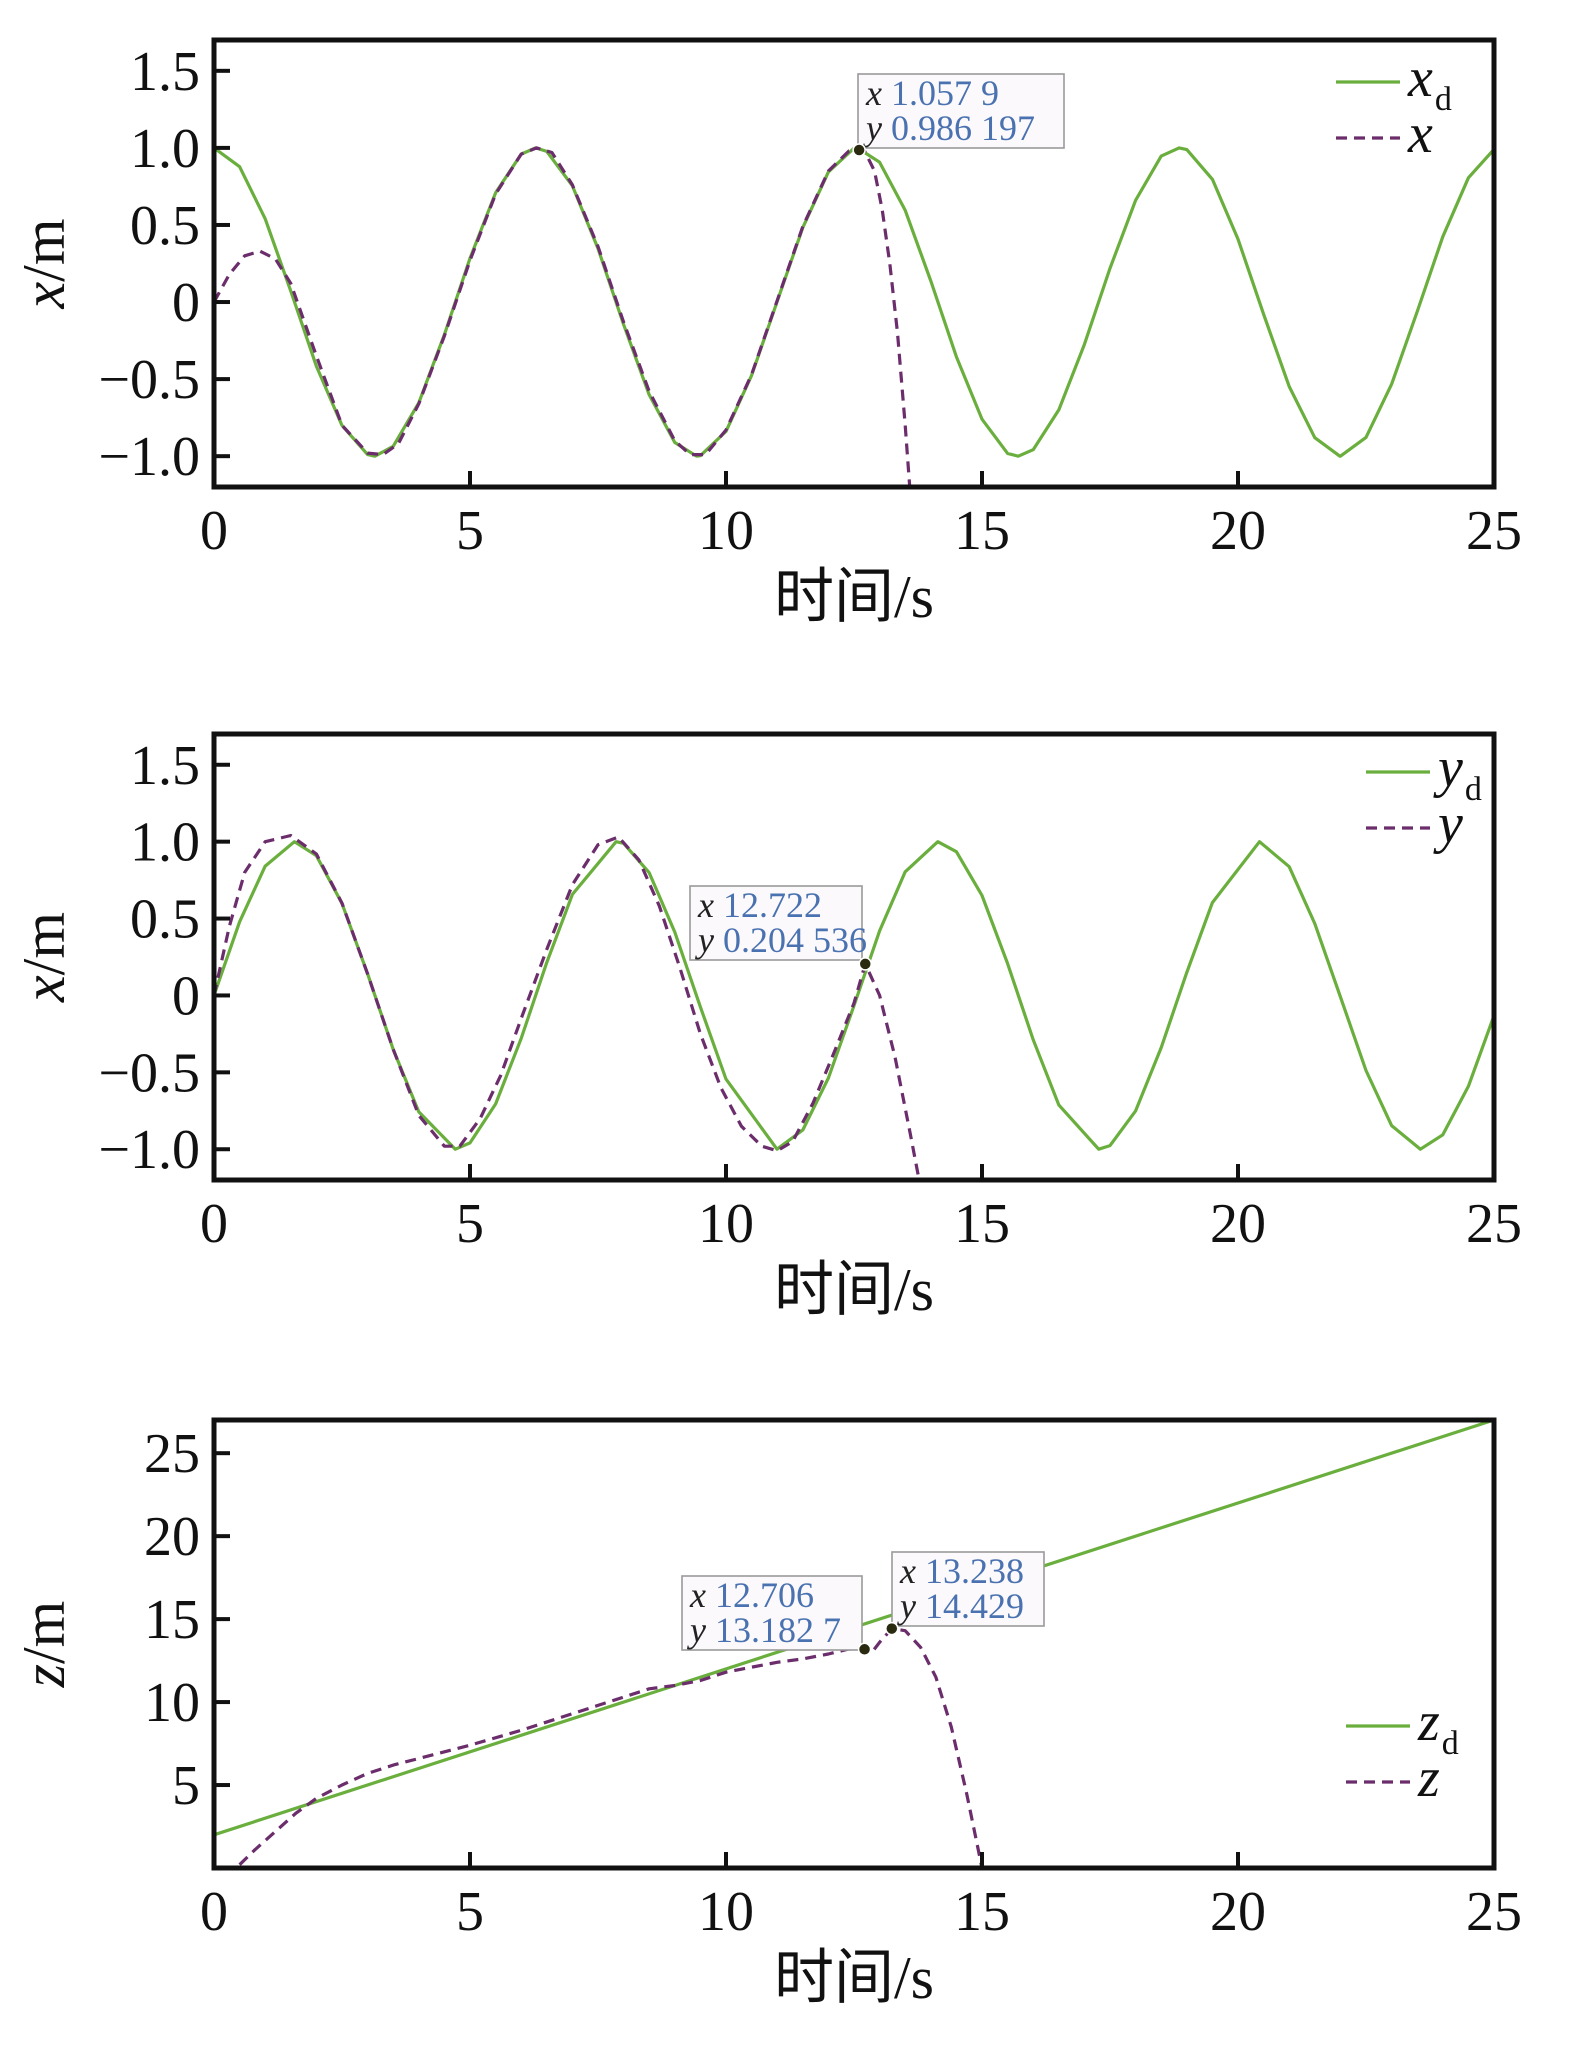 This screenshot has width=1569, height=2067. I want to click on y-tick-label: 5, so click(186, 1786).